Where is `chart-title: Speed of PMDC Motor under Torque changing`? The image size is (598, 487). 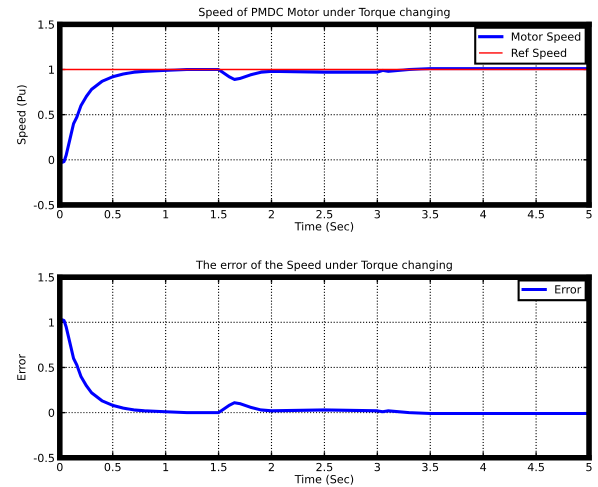
chart-title: Speed of PMDC Motor under Torque changing is located at coordinates (324, 13).